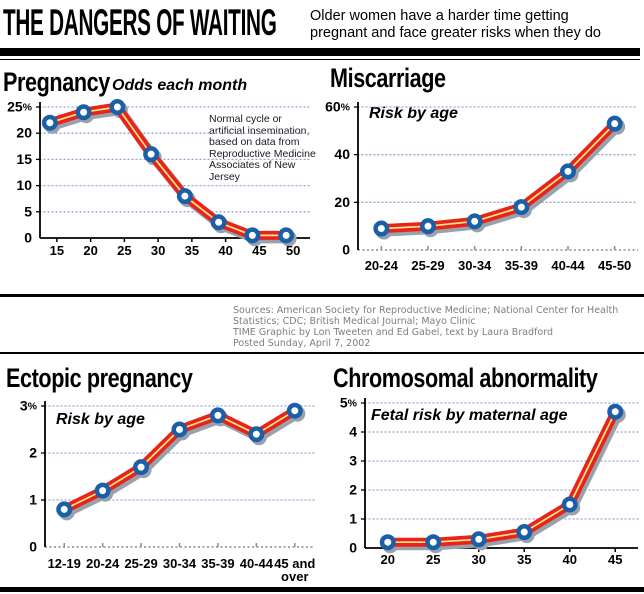  What do you see at coordinates (293, 250) in the screenshot?
I see `svg-text: 50` at bounding box center [293, 250].